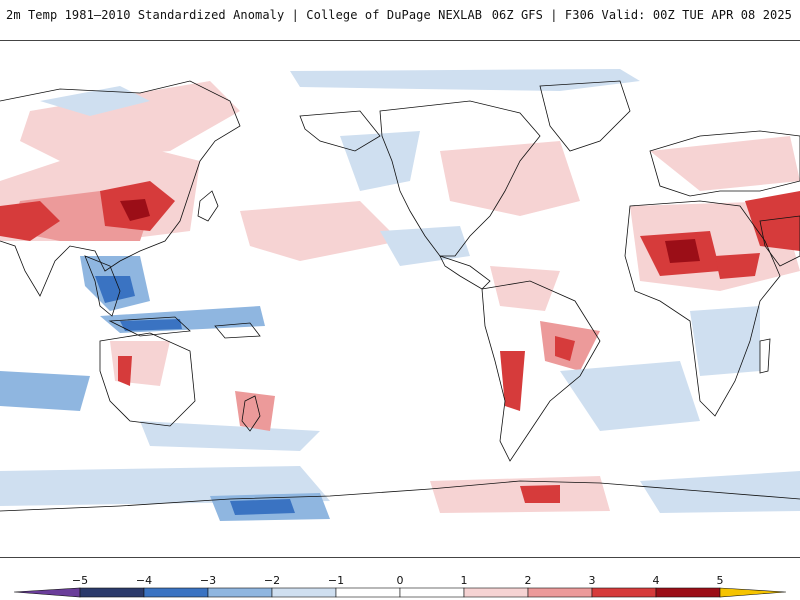 This screenshot has height=600, width=800. What do you see at coordinates (720, 580) in the screenshot?
I see `colorbar-tick-label: 5` at bounding box center [720, 580].